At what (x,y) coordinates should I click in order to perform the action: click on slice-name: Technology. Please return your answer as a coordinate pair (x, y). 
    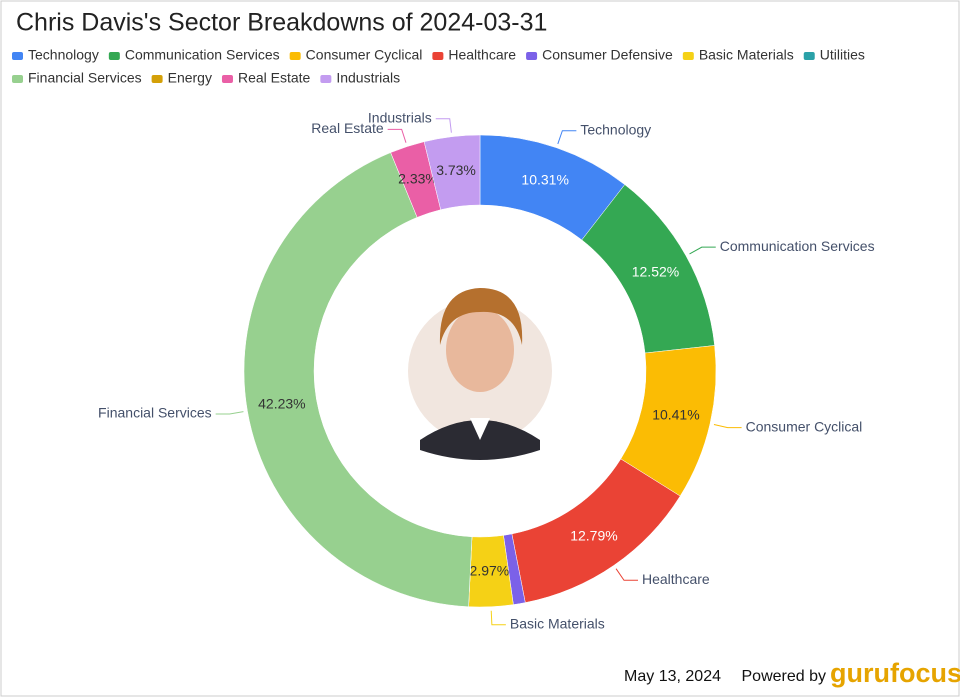
    Looking at the image, I should click on (615, 129).